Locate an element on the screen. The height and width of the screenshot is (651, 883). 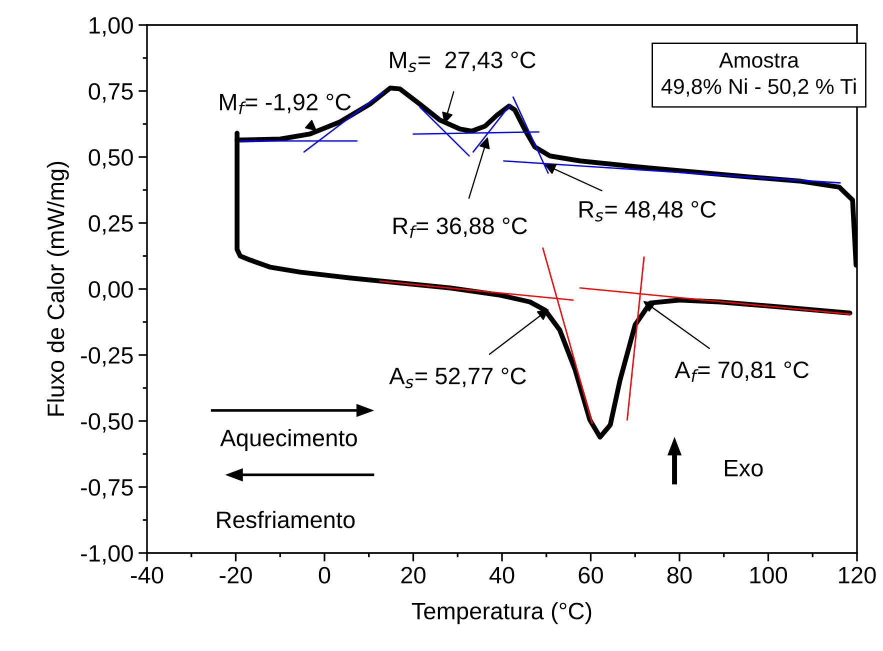
annotation: Amostra 49,8% Ni - 50,2 % Ti is located at coordinates (758, 74).